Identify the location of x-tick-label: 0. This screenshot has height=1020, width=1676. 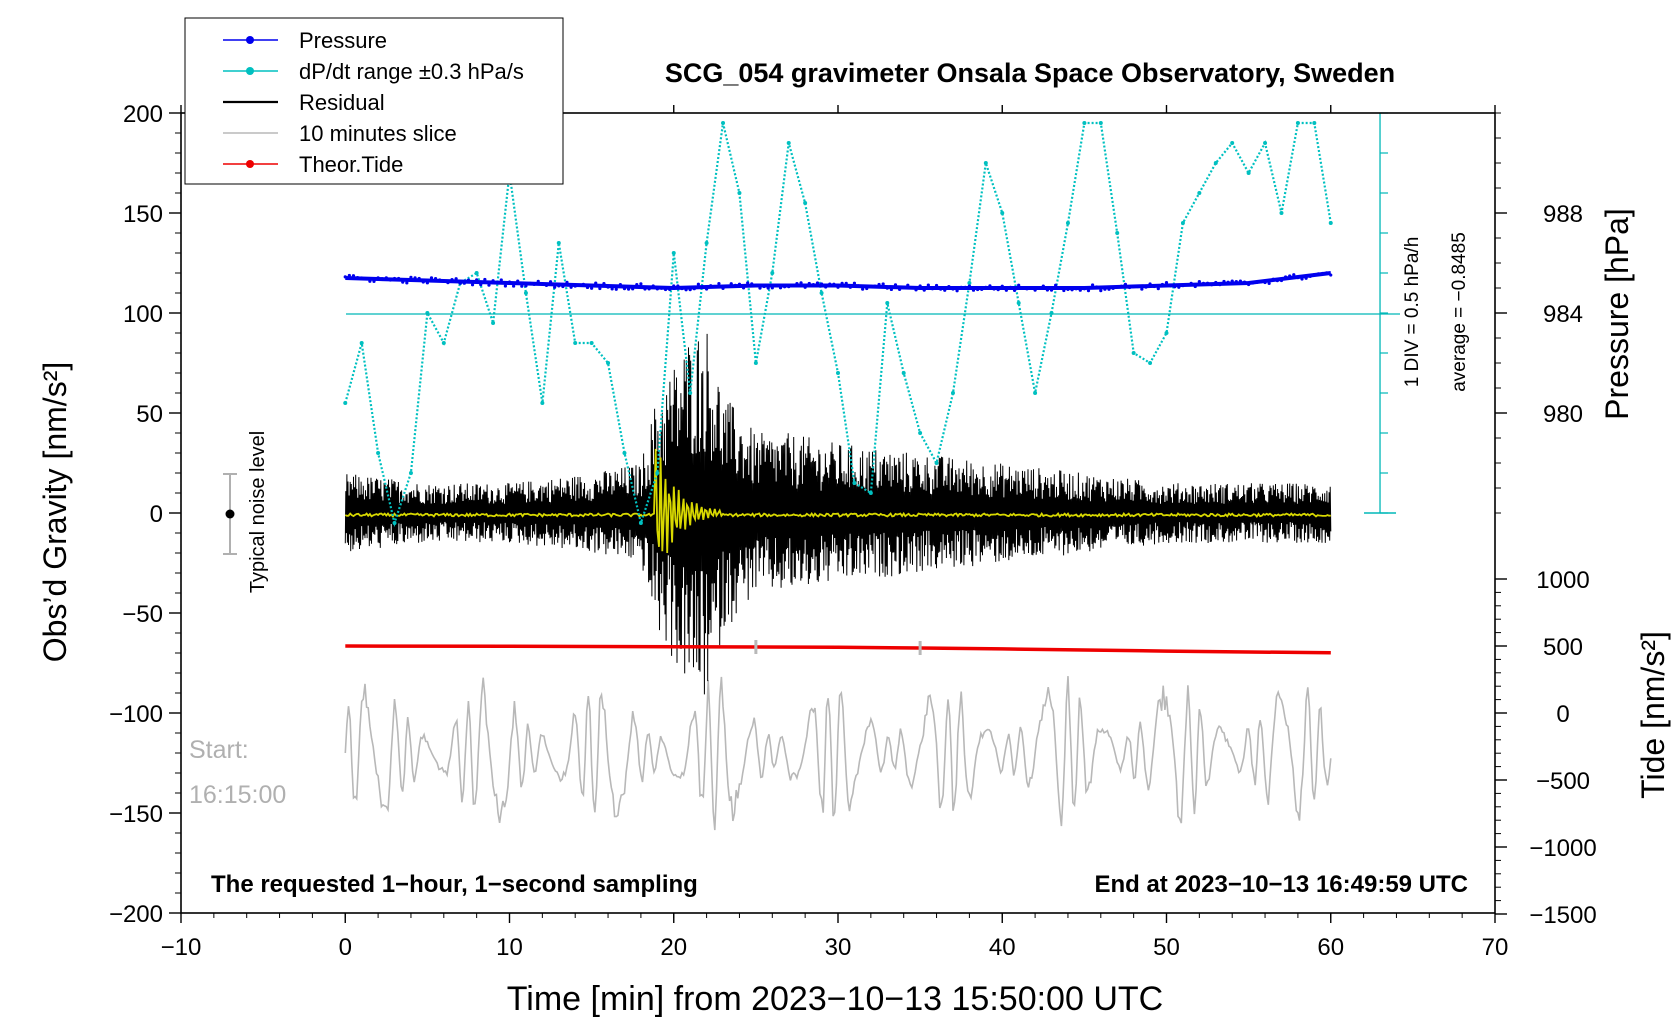
(345, 947).